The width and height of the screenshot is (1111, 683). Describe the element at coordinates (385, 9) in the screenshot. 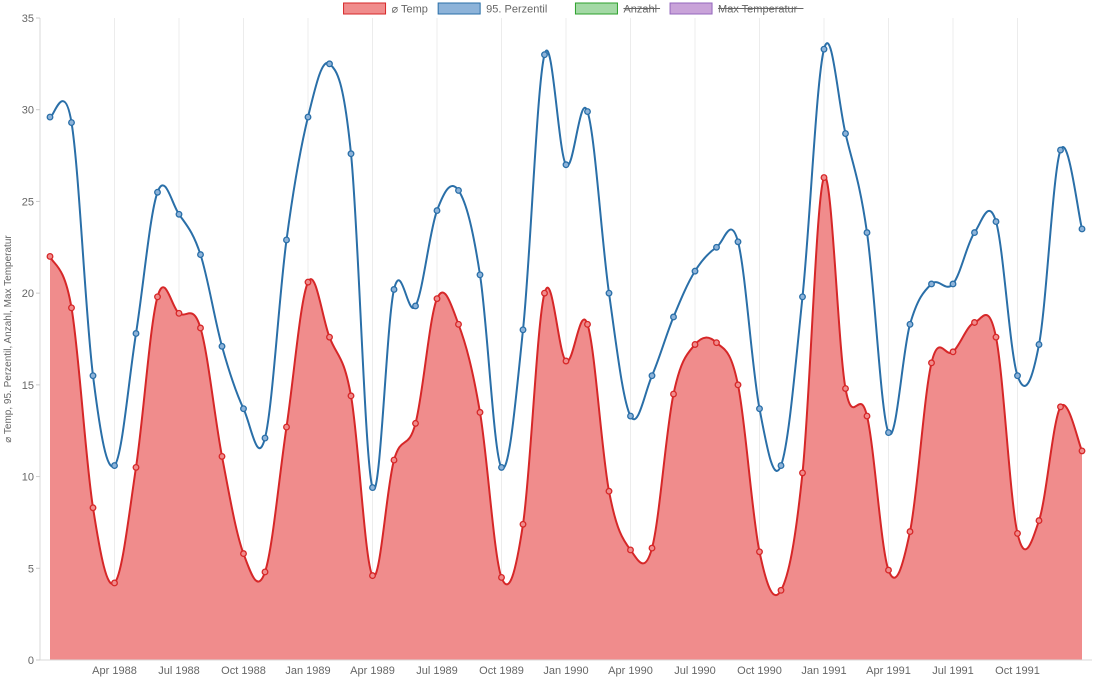

I see `legend-item-temp: ⌀ Temp` at that location.